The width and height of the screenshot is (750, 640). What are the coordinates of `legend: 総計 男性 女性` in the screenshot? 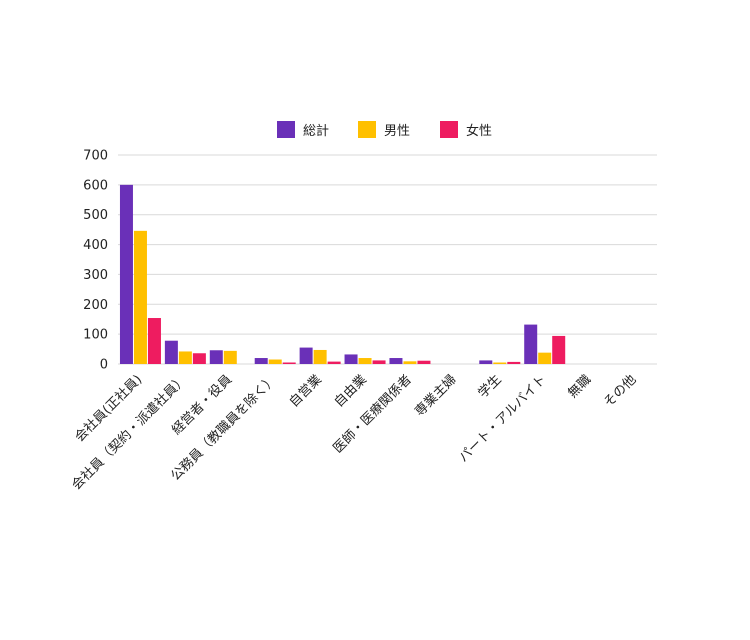 It's located at (384, 130).